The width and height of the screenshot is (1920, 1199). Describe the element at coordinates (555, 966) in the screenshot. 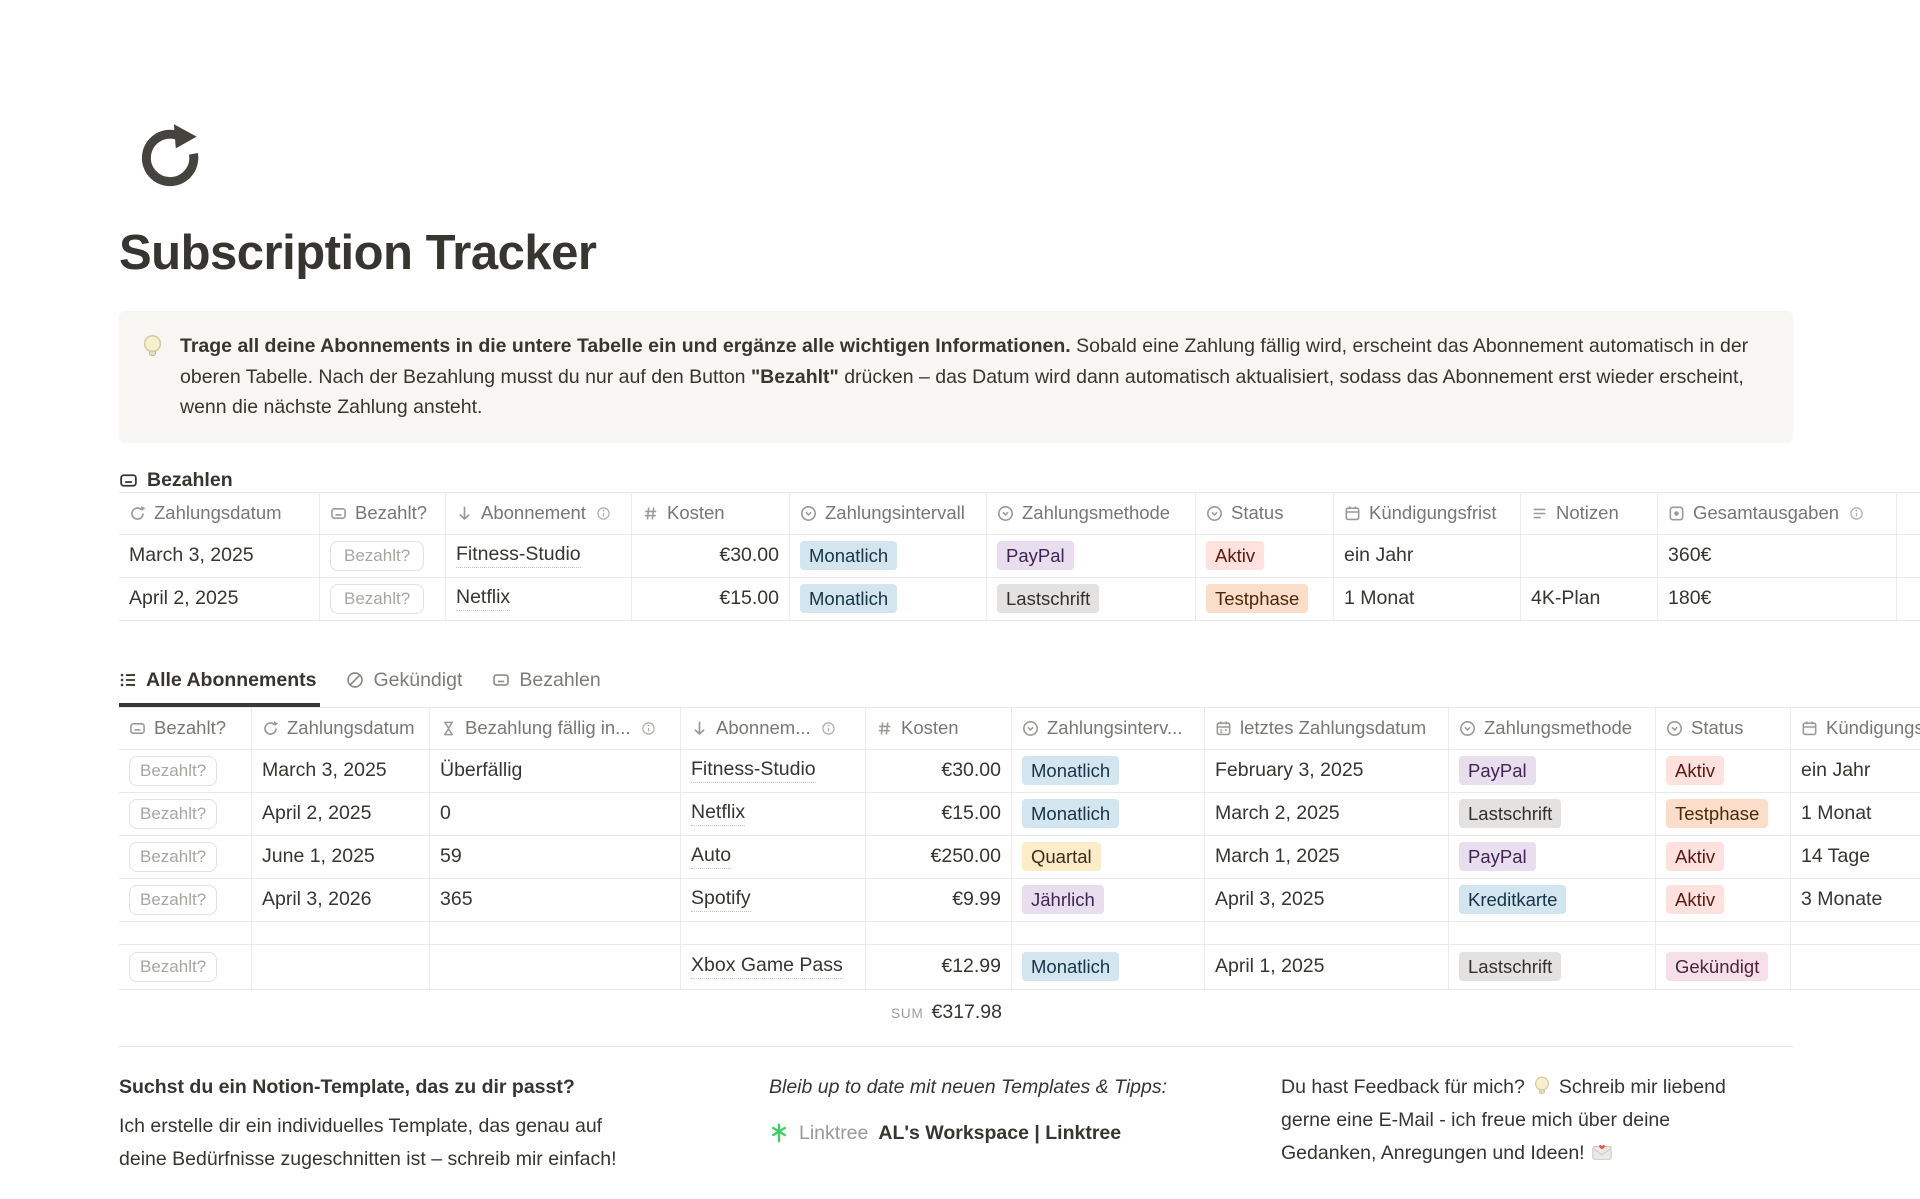

I see `cell-faellig-in` at that location.